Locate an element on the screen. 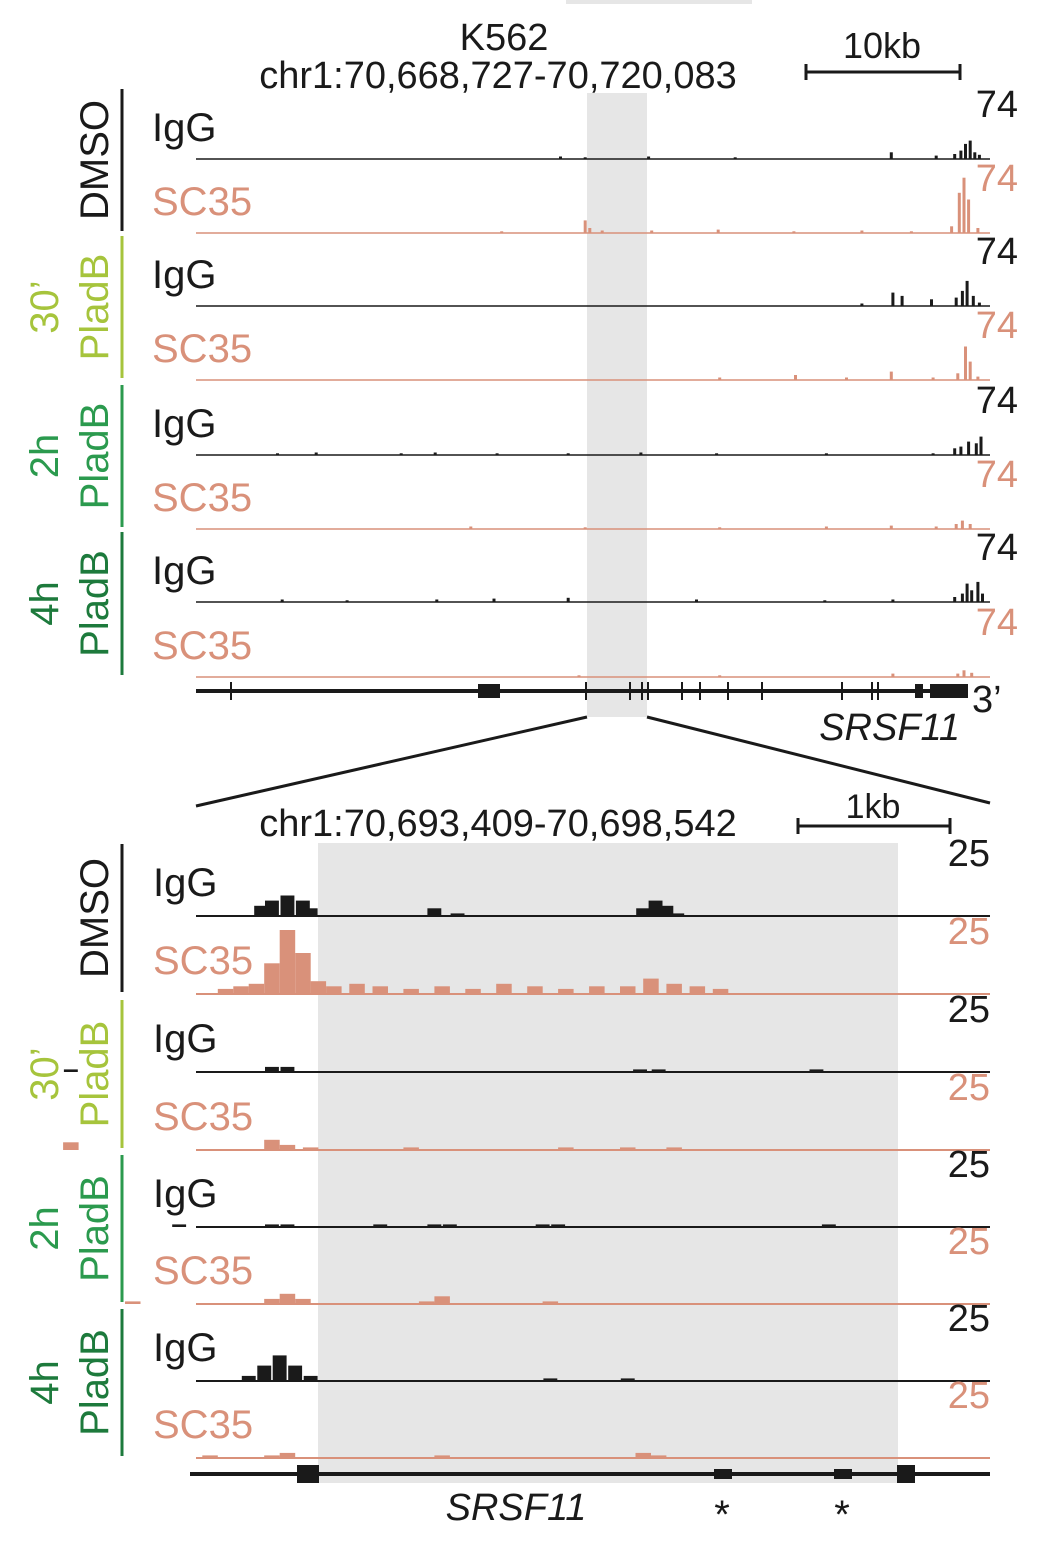  zoom-connector-right is located at coordinates (818, 760).